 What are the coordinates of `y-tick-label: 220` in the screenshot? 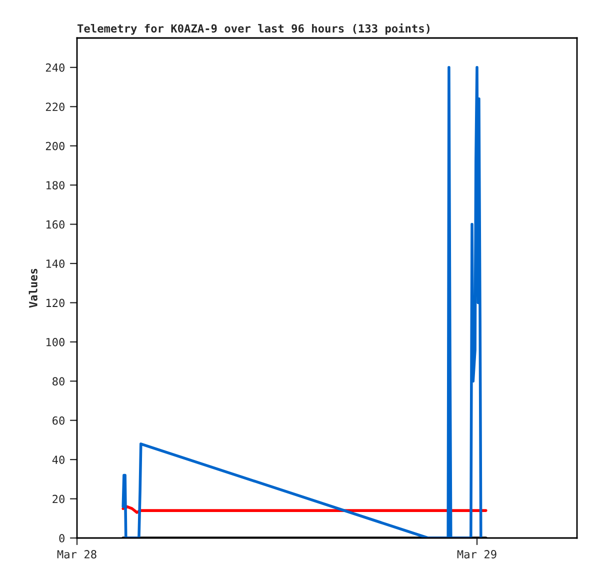 It's located at (55, 107).